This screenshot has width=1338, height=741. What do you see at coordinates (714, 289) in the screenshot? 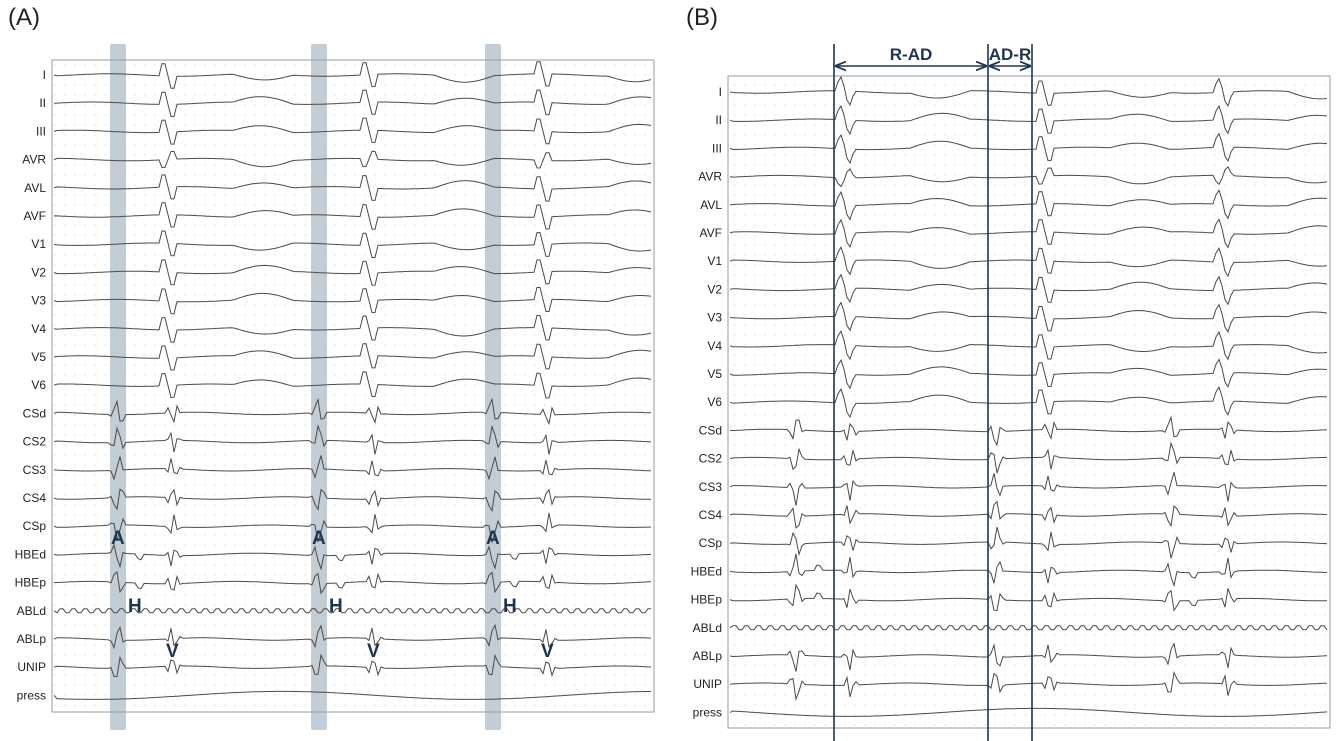
I see `lead-label-v2: V2` at bounding box center [714, 289].